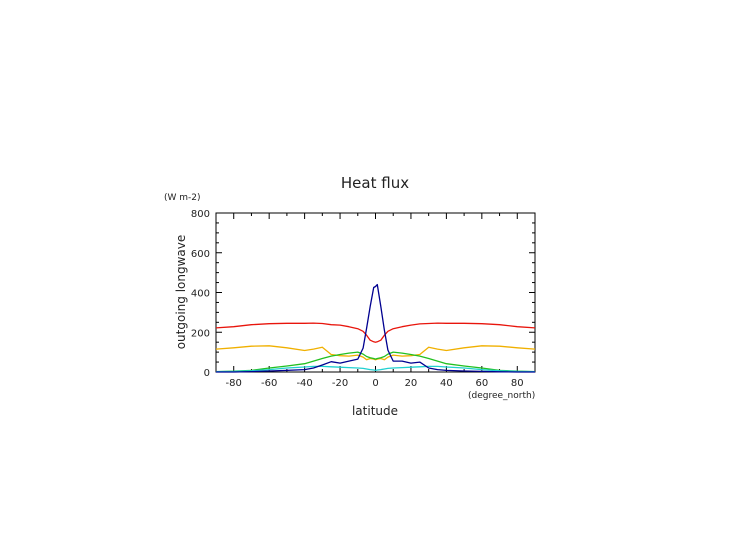 The height and width of the screenshot is (536, 752). Describe the element at coordinates (200, 214) in the screenshot. I see `y-tick-label: 800` at that location.